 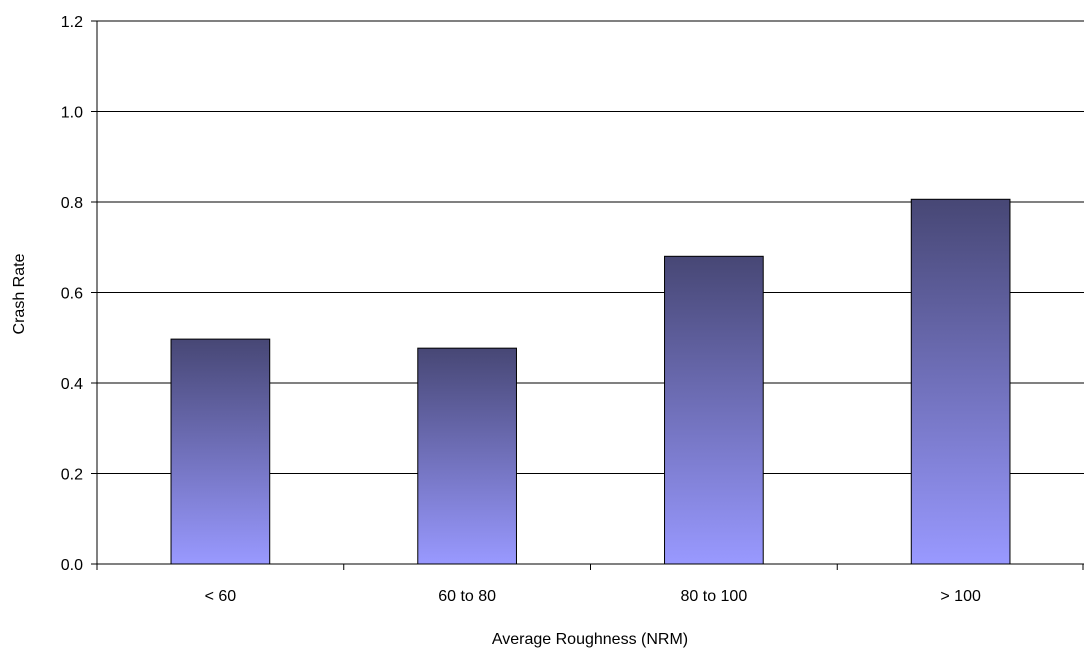 I want to click on y-tick-label: 0.0, so click(x=72, y=565).